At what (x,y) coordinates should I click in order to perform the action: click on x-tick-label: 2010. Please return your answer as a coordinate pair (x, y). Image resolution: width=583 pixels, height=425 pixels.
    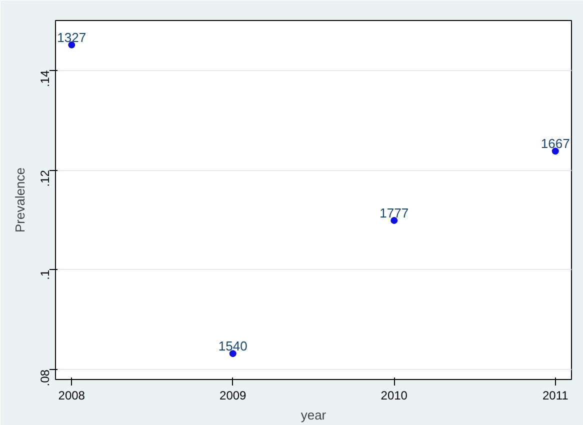
    Looking at the image, I should click on (394, 395).